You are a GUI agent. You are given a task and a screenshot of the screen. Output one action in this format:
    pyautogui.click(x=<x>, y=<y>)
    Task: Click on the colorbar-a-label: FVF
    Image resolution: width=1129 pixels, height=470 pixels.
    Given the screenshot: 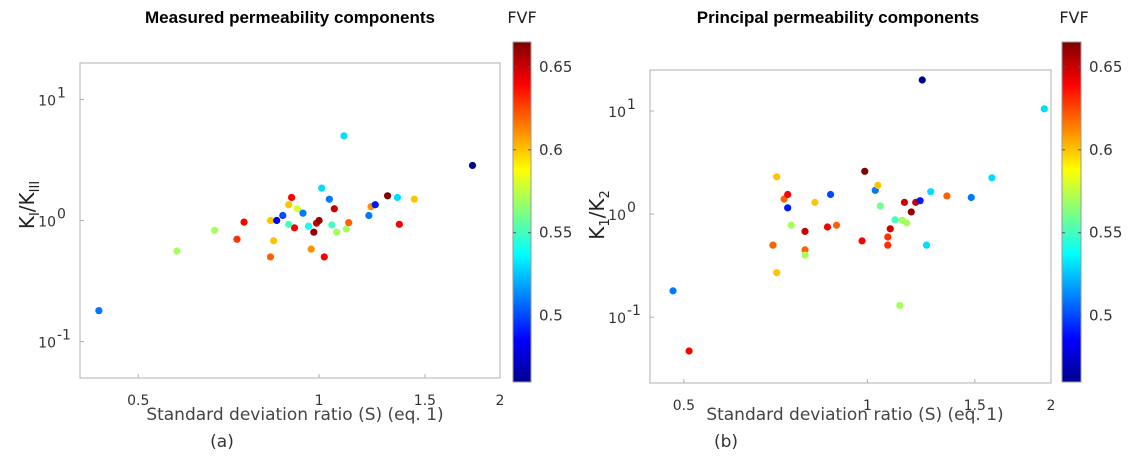 What is the action you would take?
    pyautogui.click(x=521, y=17)
    